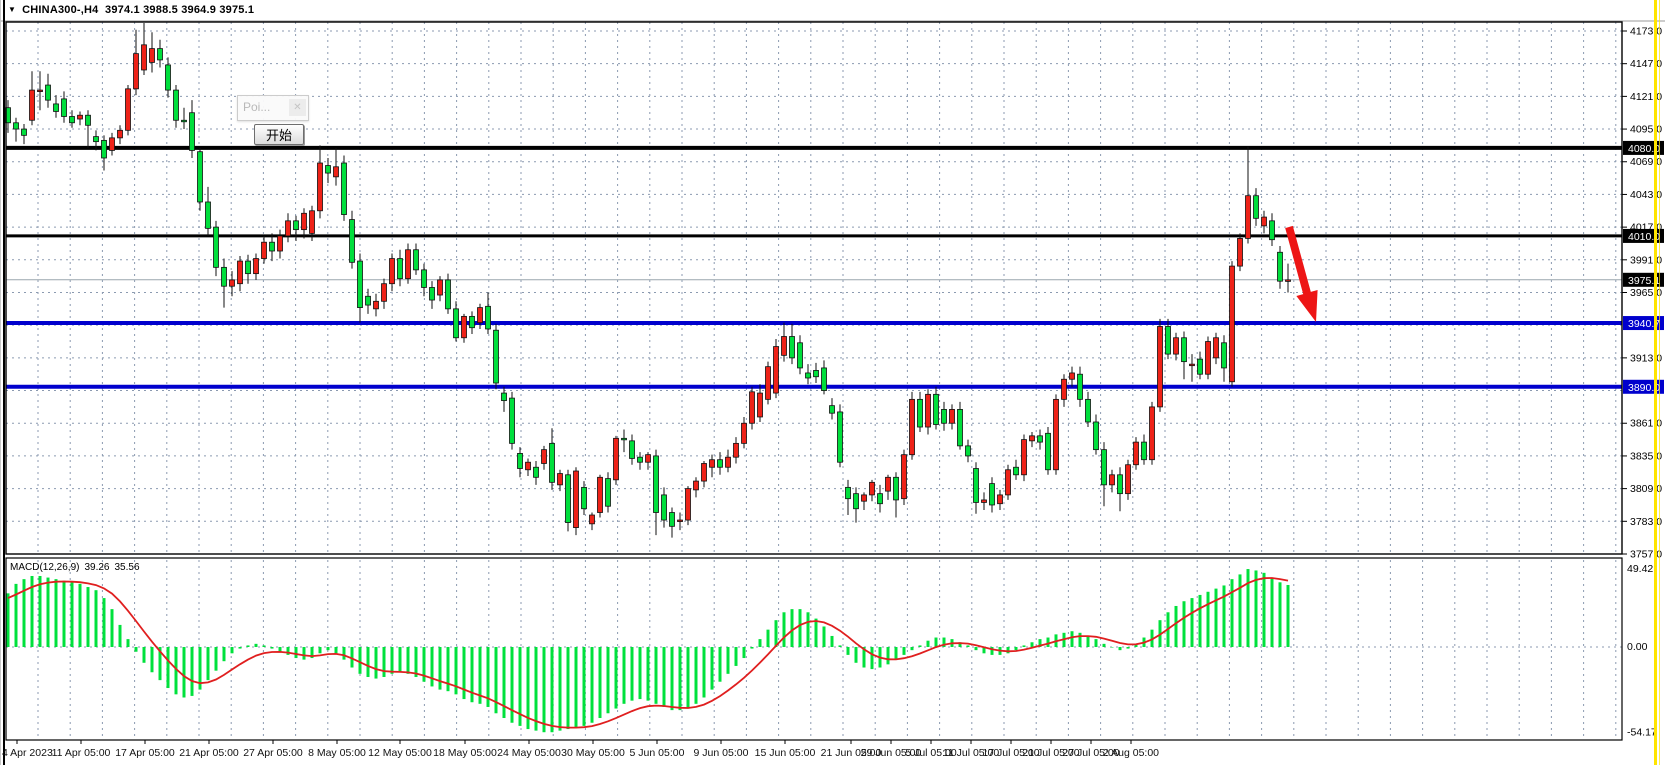  What do you see at coordinates (1646, 424) in the screenshot?
I see `svg-text: 3861.0` at bounding box center [1646, 424].